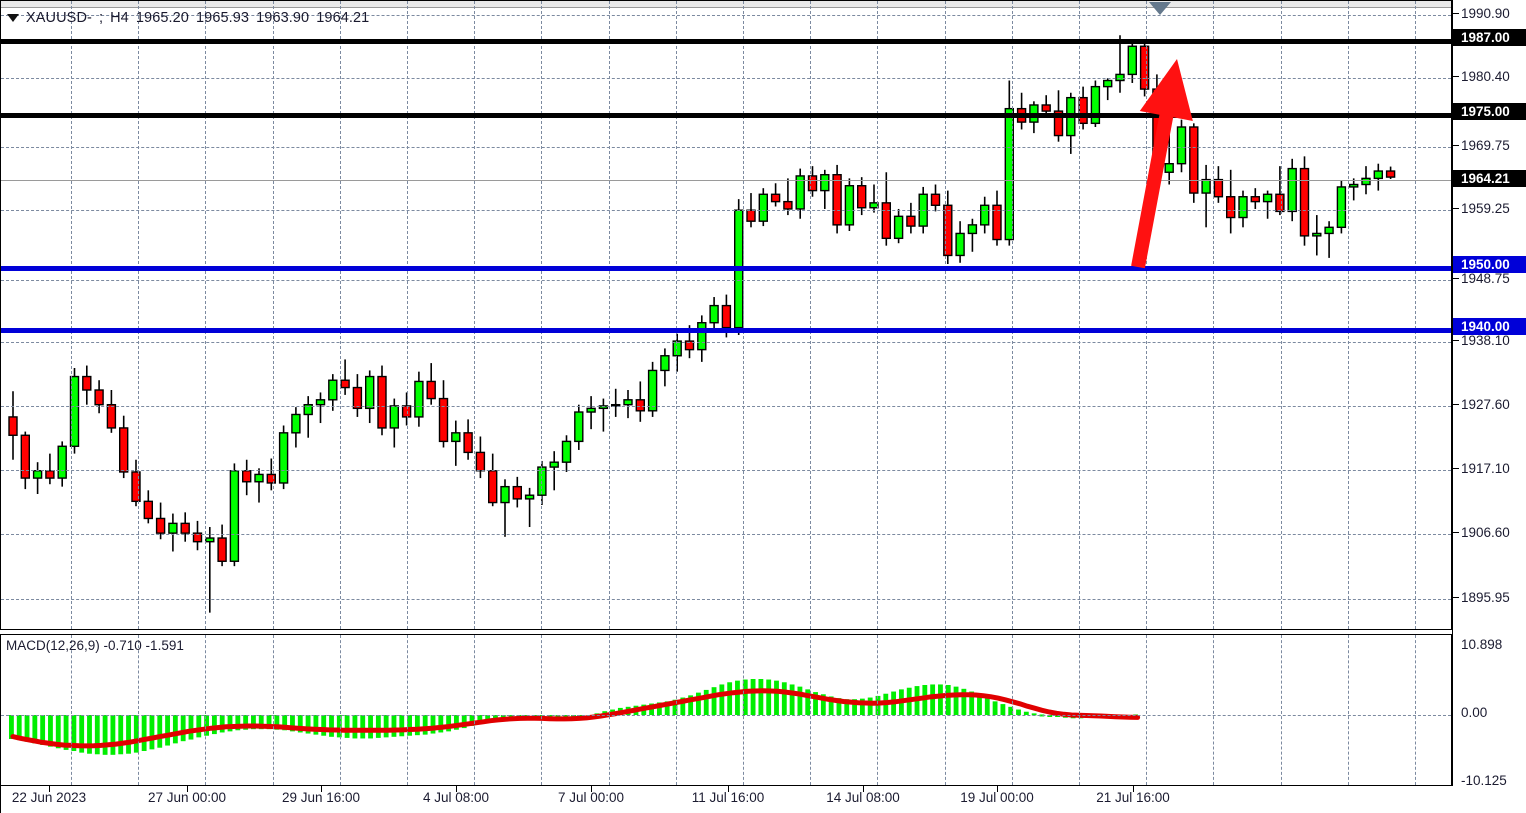 The width and height of the screenshot is (1526, 813). What do you see at coordinates (1489, 37) in the screenshot?
I see `price-tick-1987.00: 1987.00` at bounding box center [1489, 37].